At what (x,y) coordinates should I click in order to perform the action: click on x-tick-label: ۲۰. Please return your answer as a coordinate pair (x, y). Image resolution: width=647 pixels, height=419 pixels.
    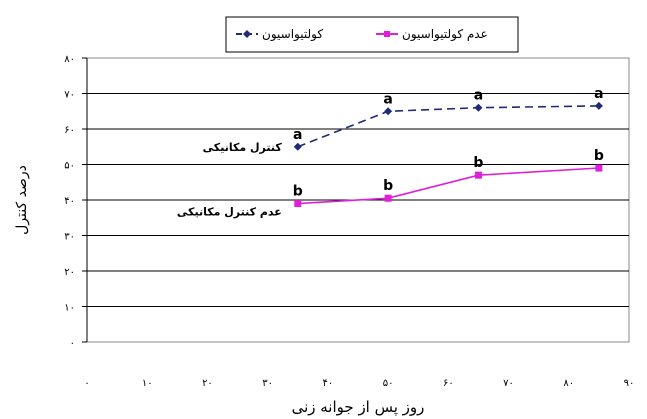
    Looking at the image, I should click on (207, 383).